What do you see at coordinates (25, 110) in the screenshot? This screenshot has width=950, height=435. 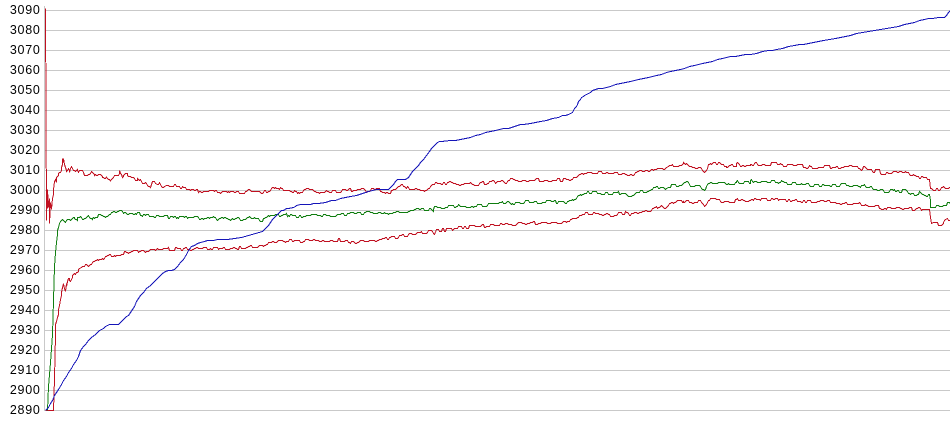 I see `svg-text: 3040` at bounding box center [25, 110].